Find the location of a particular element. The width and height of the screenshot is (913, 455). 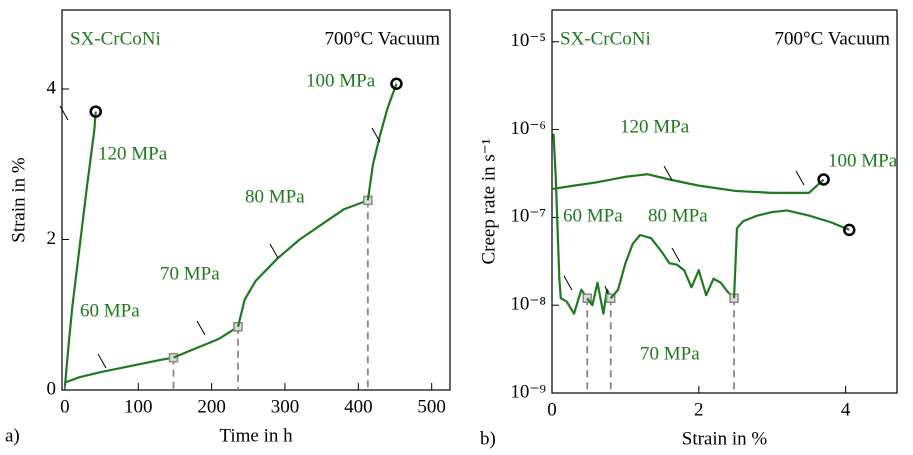

y-tick-label: 10⁻⁸ is located at coordinates (528, 304).